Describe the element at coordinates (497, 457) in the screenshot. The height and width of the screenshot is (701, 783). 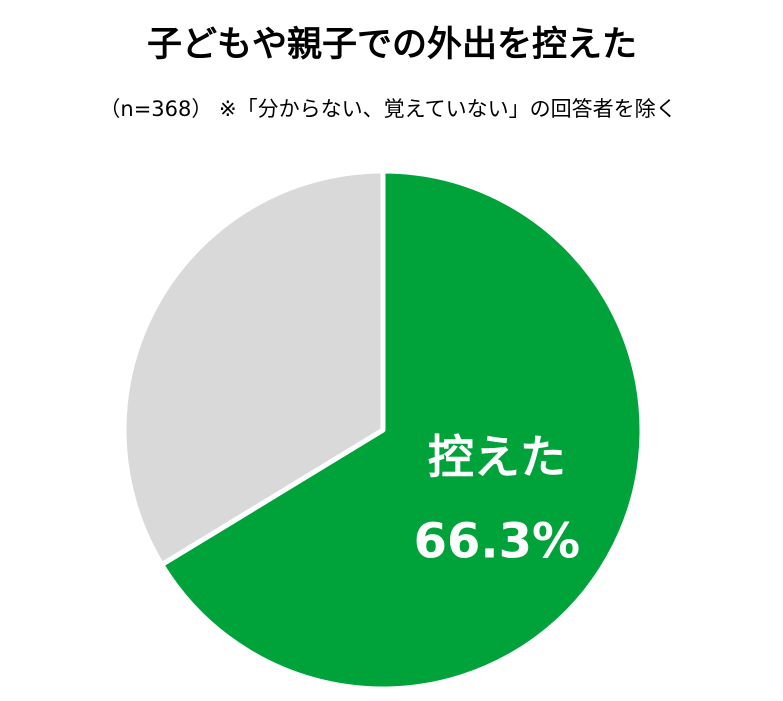
I see `slice-category-label: 控えた` at that location.